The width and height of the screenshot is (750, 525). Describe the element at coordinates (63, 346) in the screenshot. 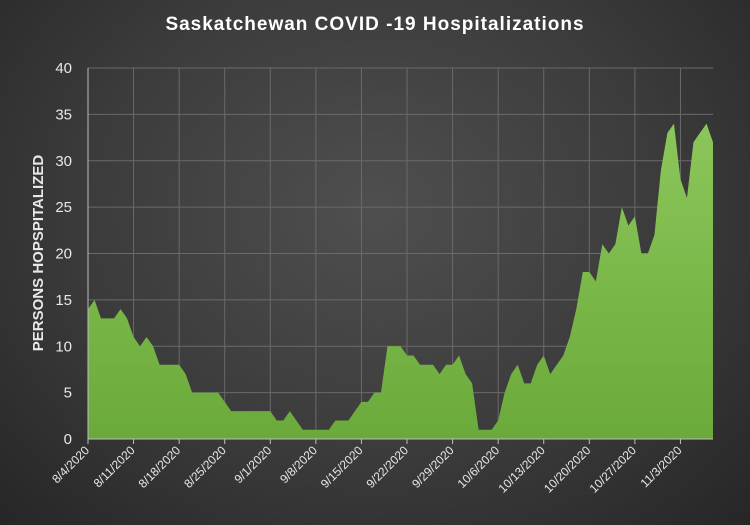

I see `y-tick-label-10: 10` at that location.